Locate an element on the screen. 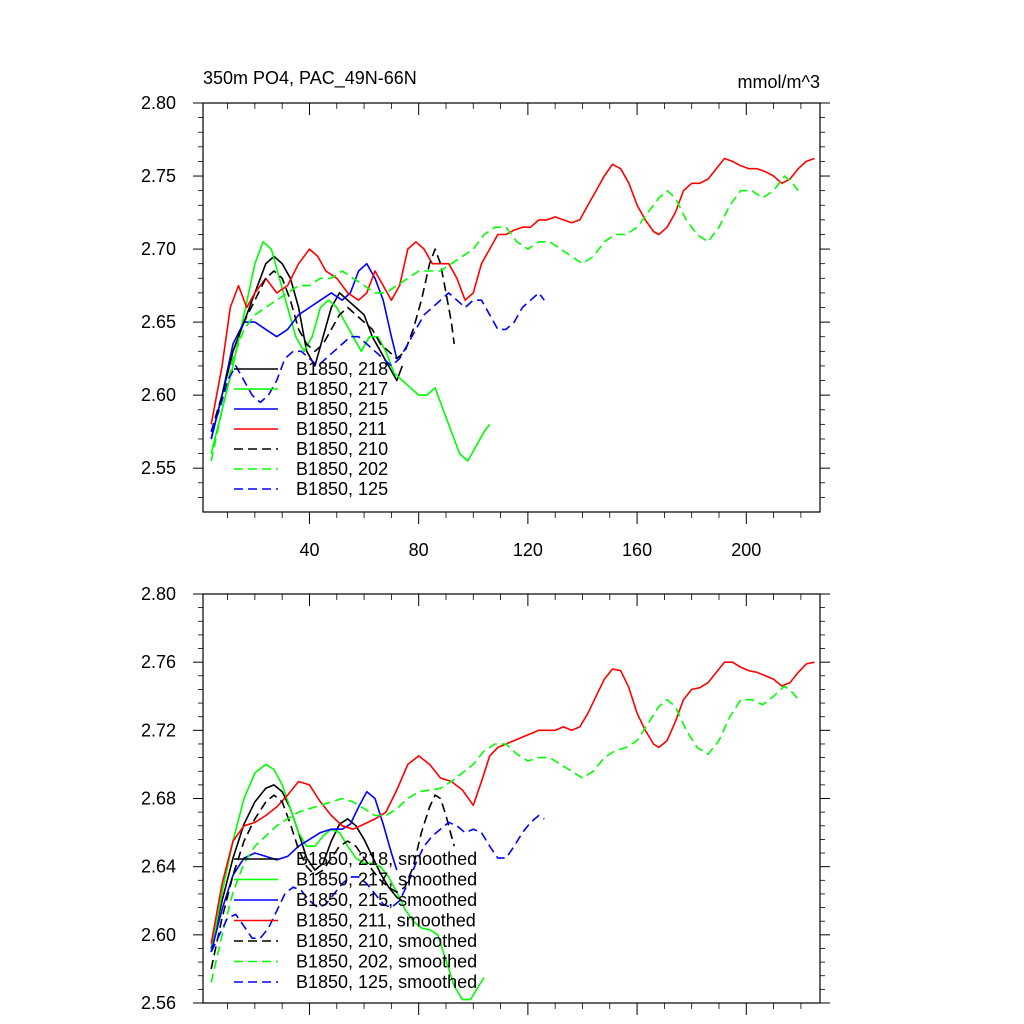 The width and height of the screenshot is (1024, 1024). bottom-legend-label-3: B1850, 211, smoothed is located at coordinates (386, 921).